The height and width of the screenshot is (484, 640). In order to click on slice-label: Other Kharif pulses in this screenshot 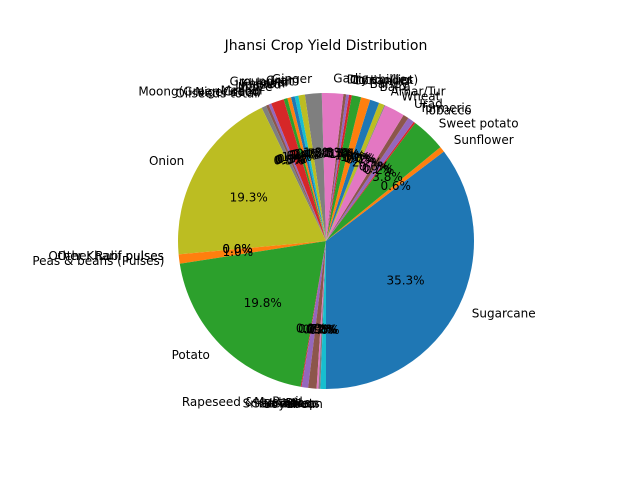, I will do `click(105, 256)`.